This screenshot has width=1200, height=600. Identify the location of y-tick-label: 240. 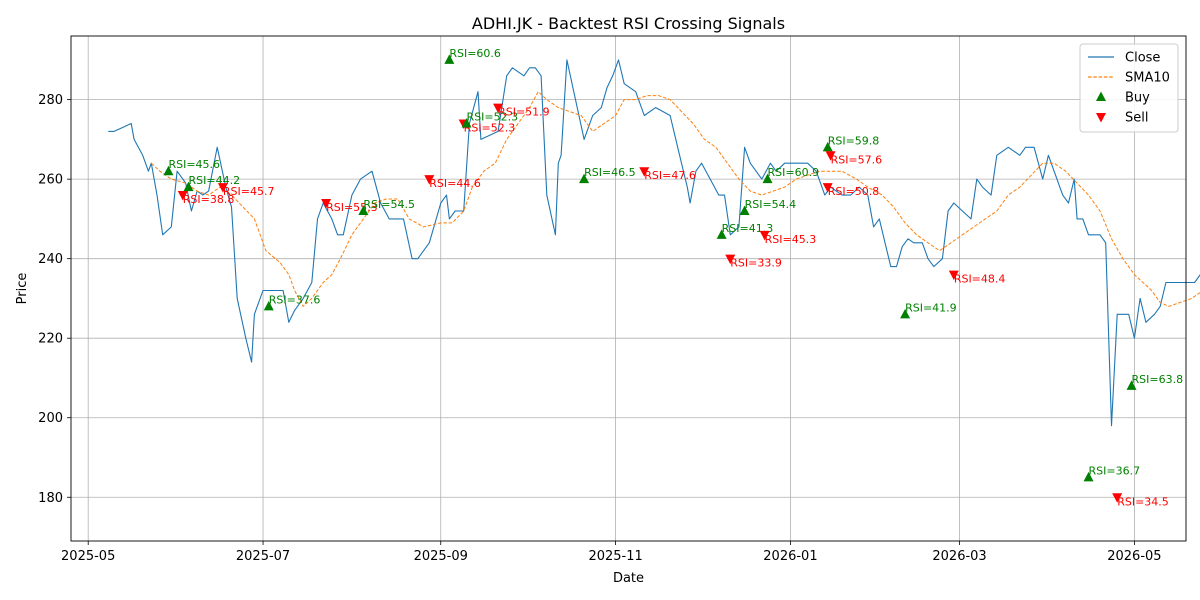
(50, 259).